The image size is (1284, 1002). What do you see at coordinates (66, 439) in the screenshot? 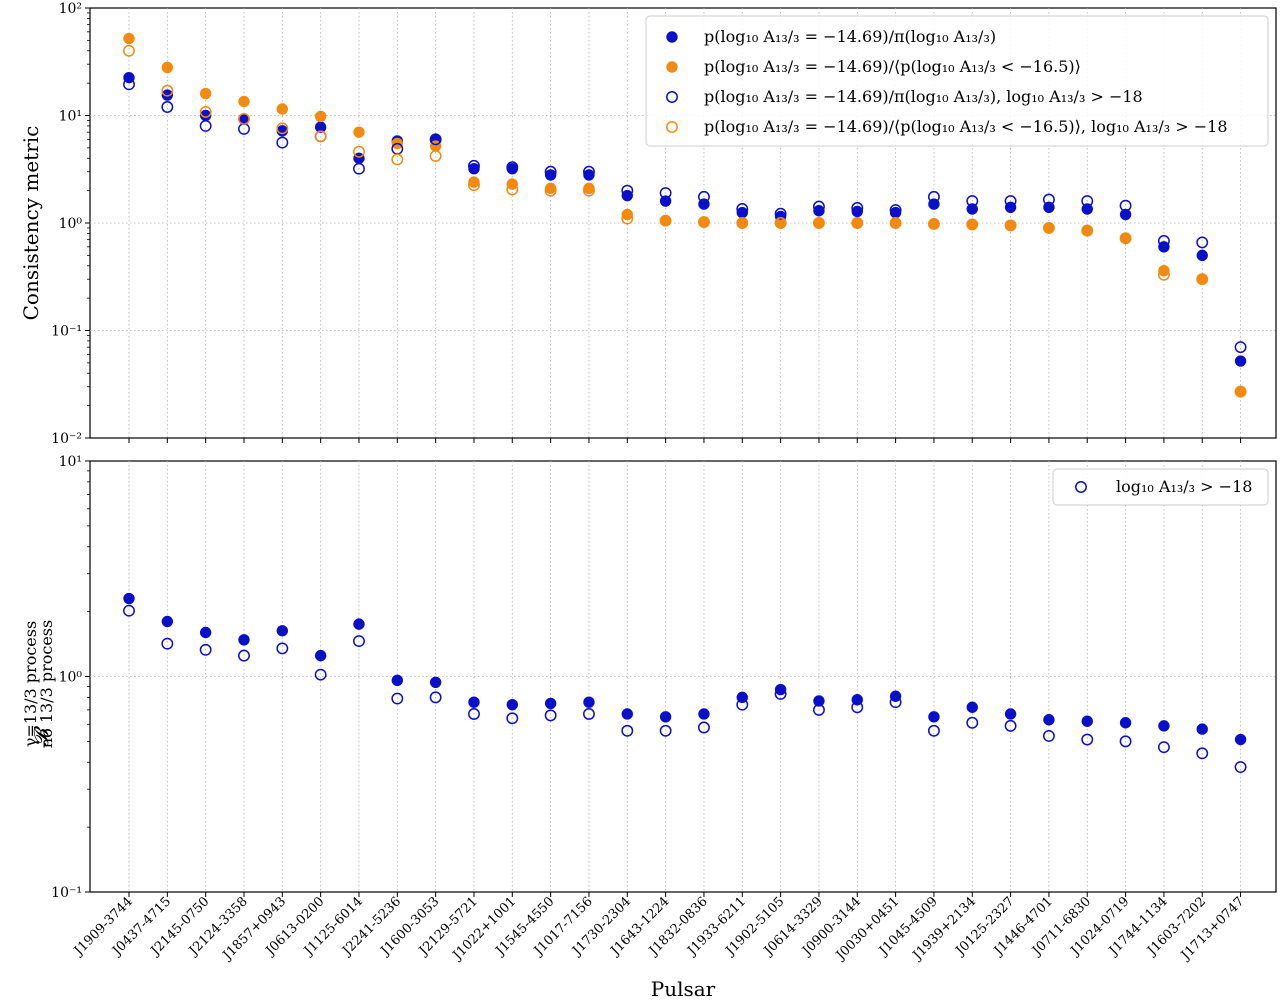
I see `y-tick-label: 10⁻²` at bounding box center [66, 439].